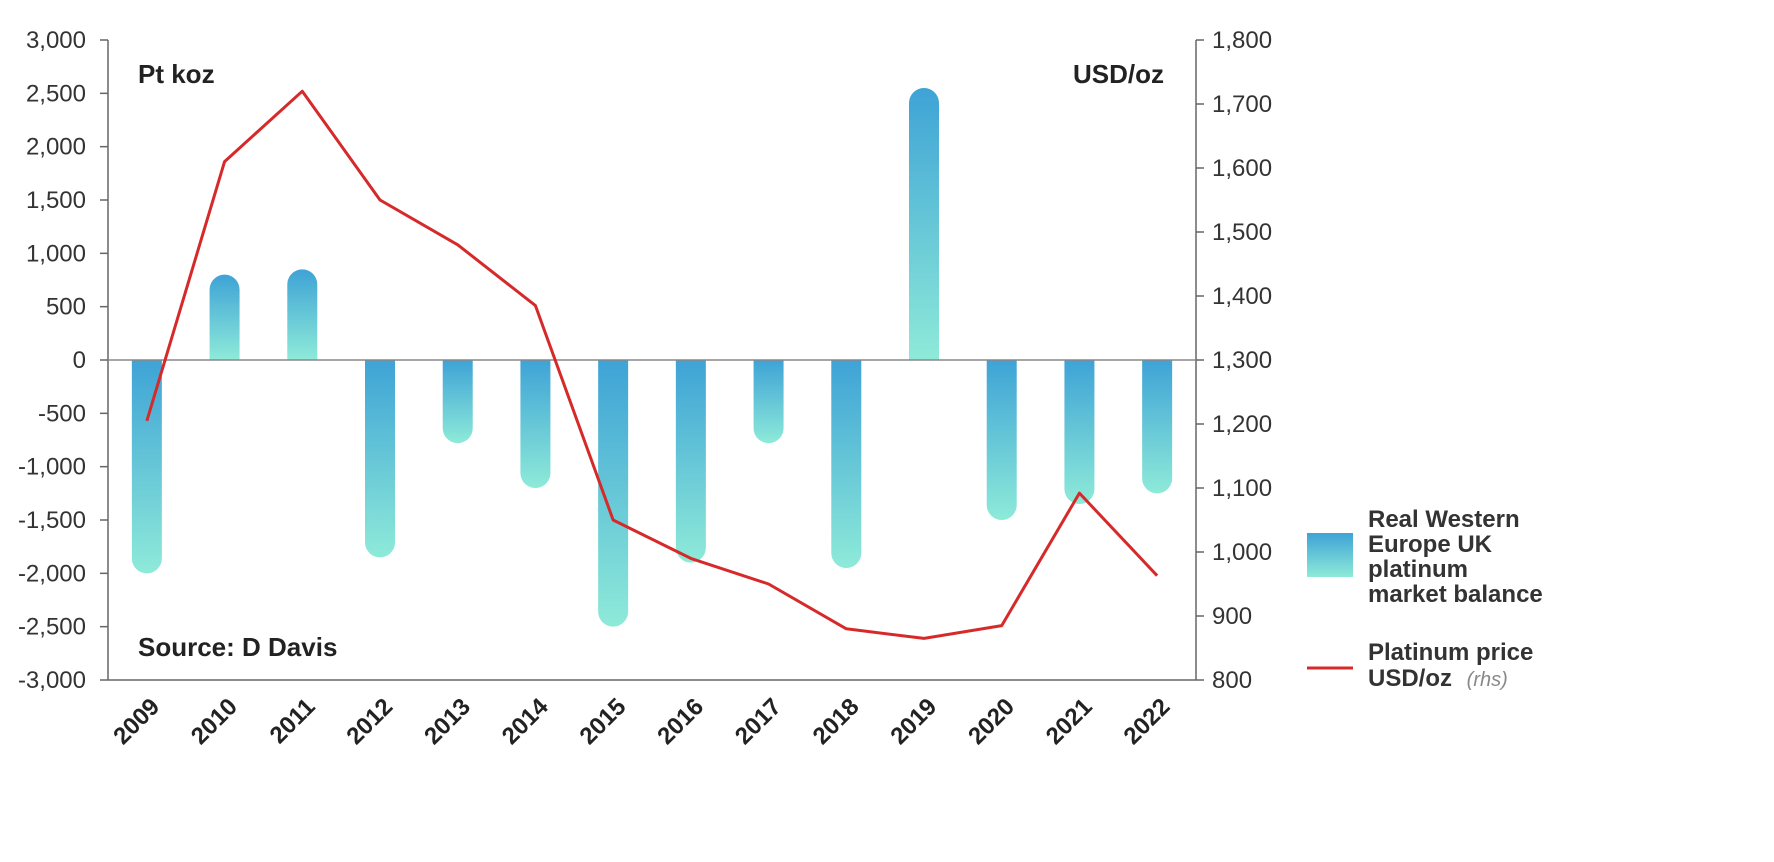  Describe the element at coordinates (1001, 440) in the screenshot. I see `bar-2020` at that location.